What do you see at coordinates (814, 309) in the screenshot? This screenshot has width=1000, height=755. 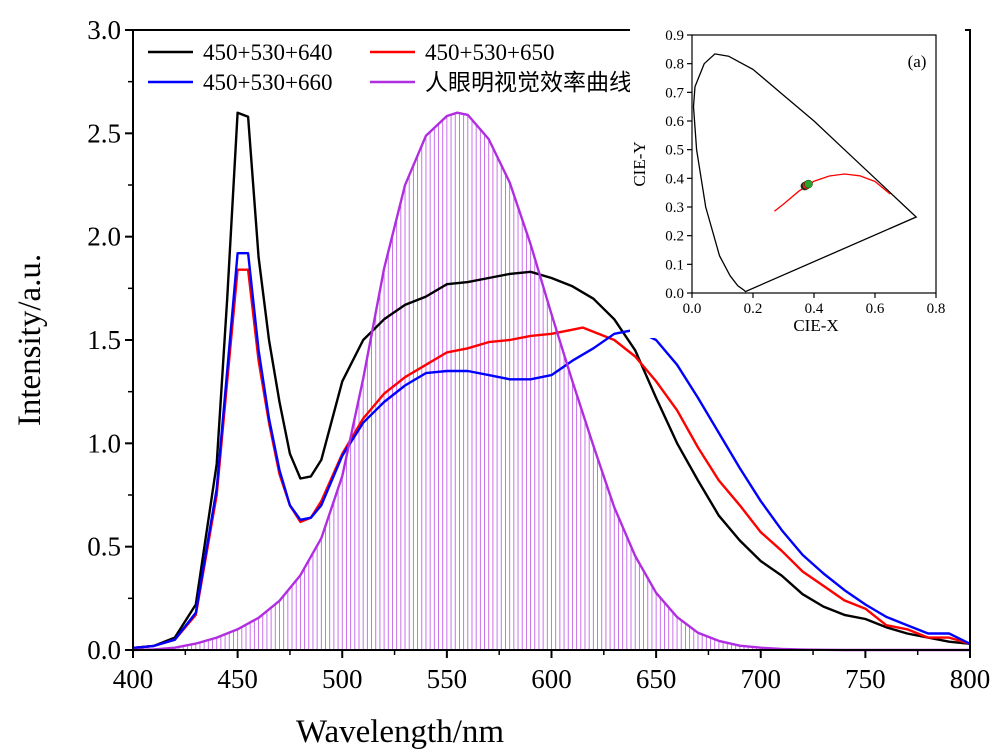 I see `inset-x-tick-label: 0.4` at bounding box center [814, 309].